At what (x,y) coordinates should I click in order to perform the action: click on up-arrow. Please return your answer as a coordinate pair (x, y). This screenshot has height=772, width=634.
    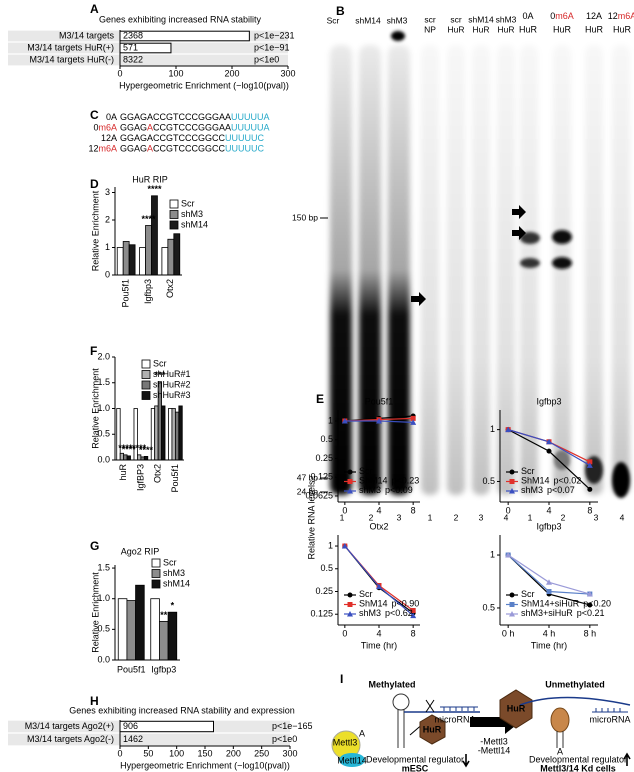
    Looking at the image, I should click on (627, 759).